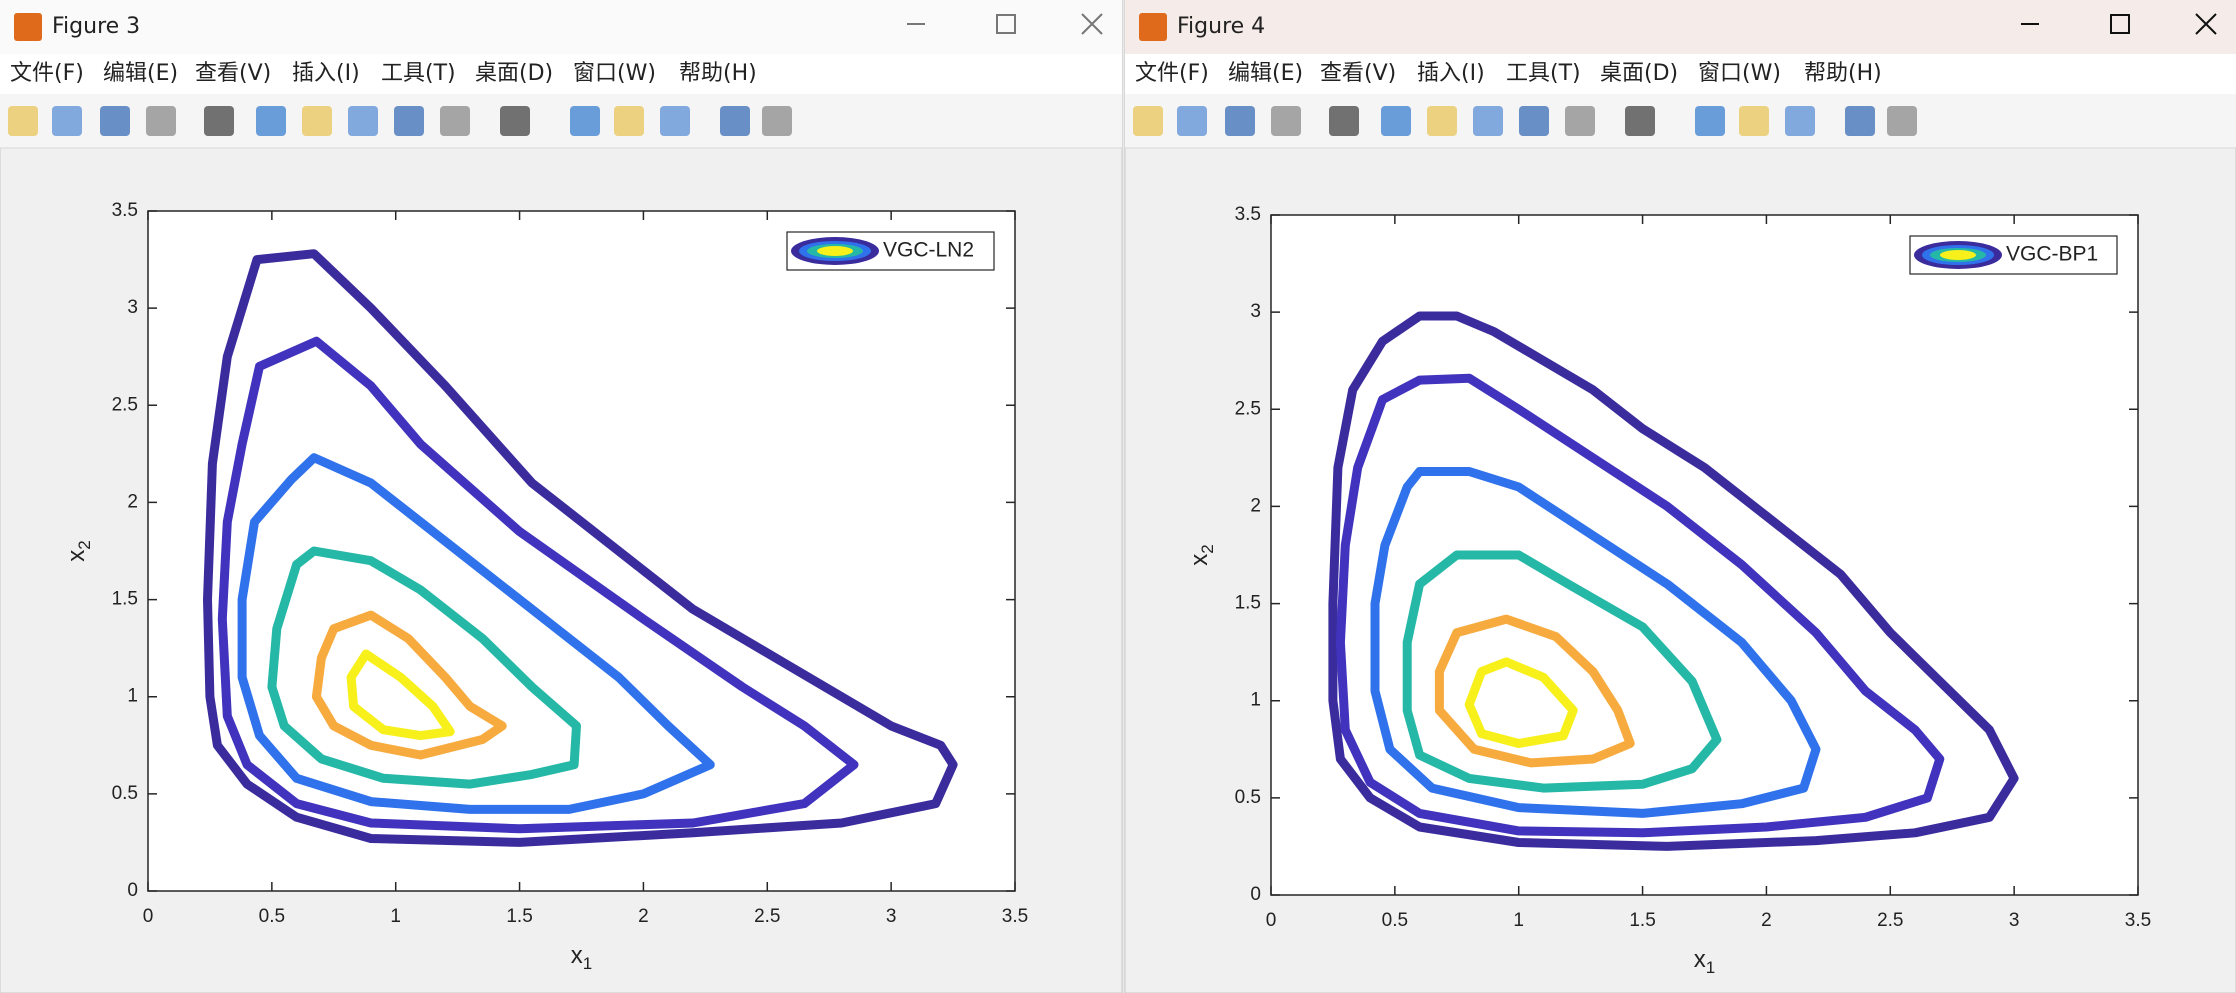 Image resolution: width=2236 pixels, height=993 pixels. I want to click on window-title: Figure 4, so click(1221, 26).